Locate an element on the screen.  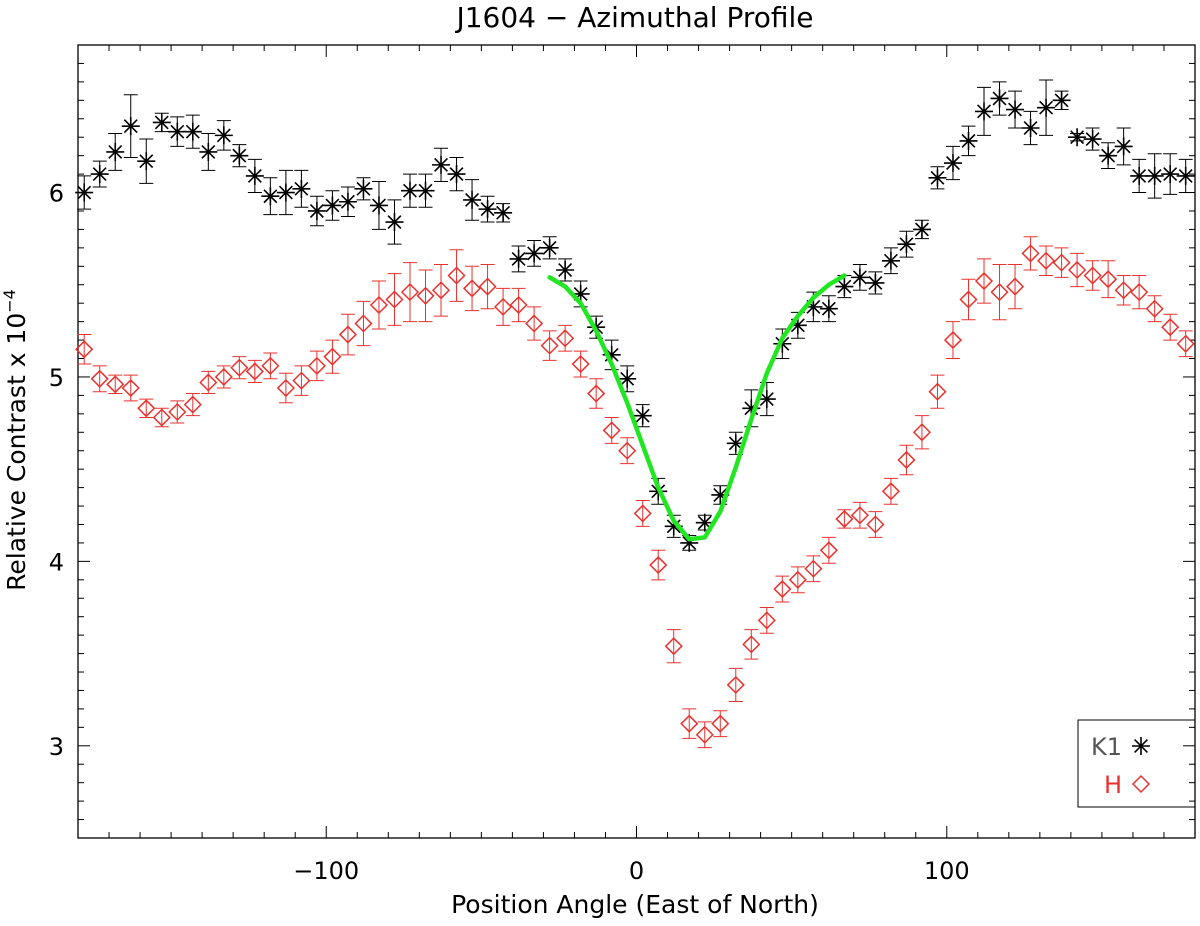
y-axis-label: Relative Contrast x 10−4 is located at coordinates (15, 440).